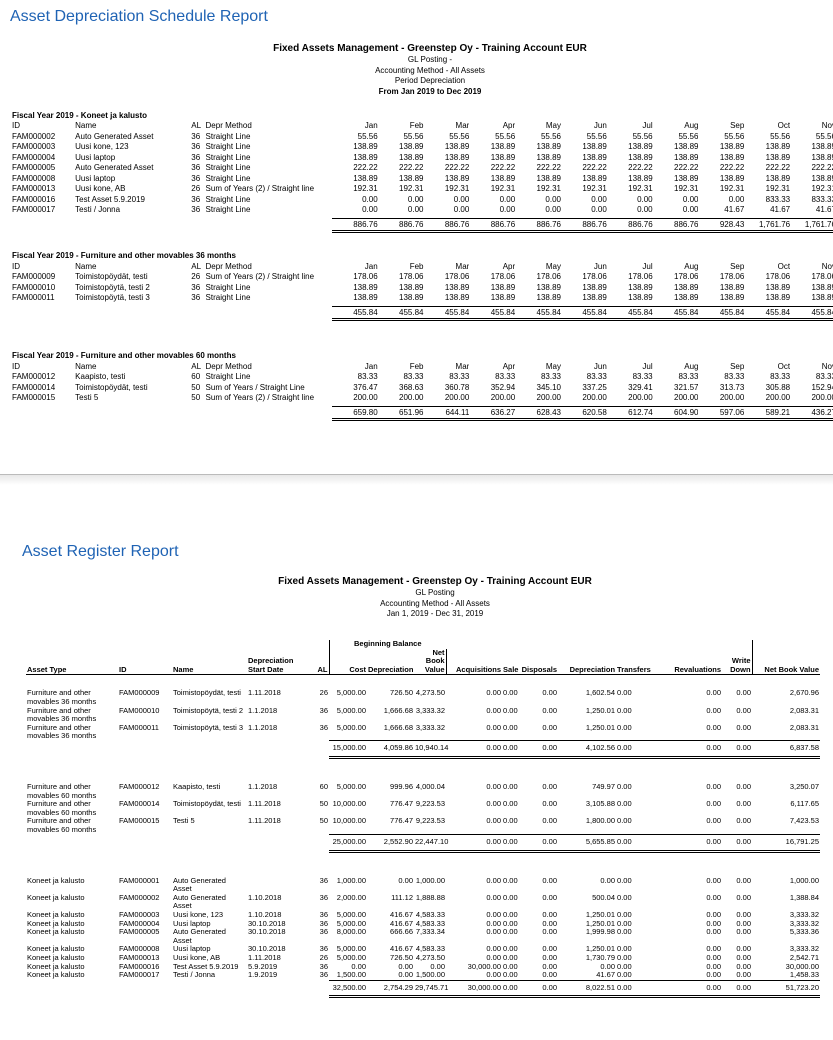  I want to click on cell: 1.11.2018, so click(264, 958).